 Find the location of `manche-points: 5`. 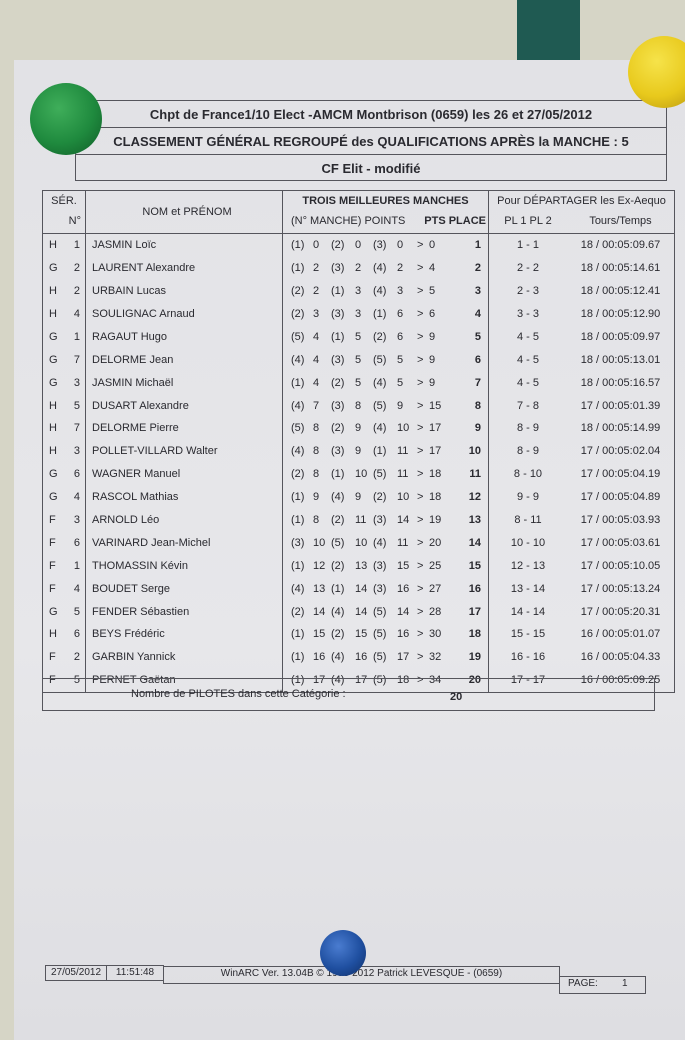

manche-points: 5 is located at coordinates (400, 382).